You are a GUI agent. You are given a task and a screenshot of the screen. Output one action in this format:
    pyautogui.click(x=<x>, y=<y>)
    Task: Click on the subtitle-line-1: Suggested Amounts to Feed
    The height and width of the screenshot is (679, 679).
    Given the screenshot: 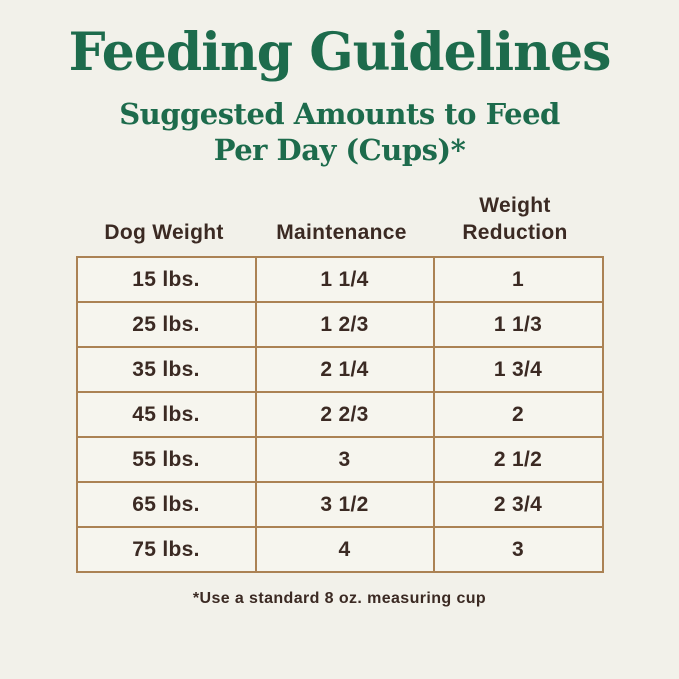 What is the action you would take?
    pyautogui.click(x=339, y=114)
    